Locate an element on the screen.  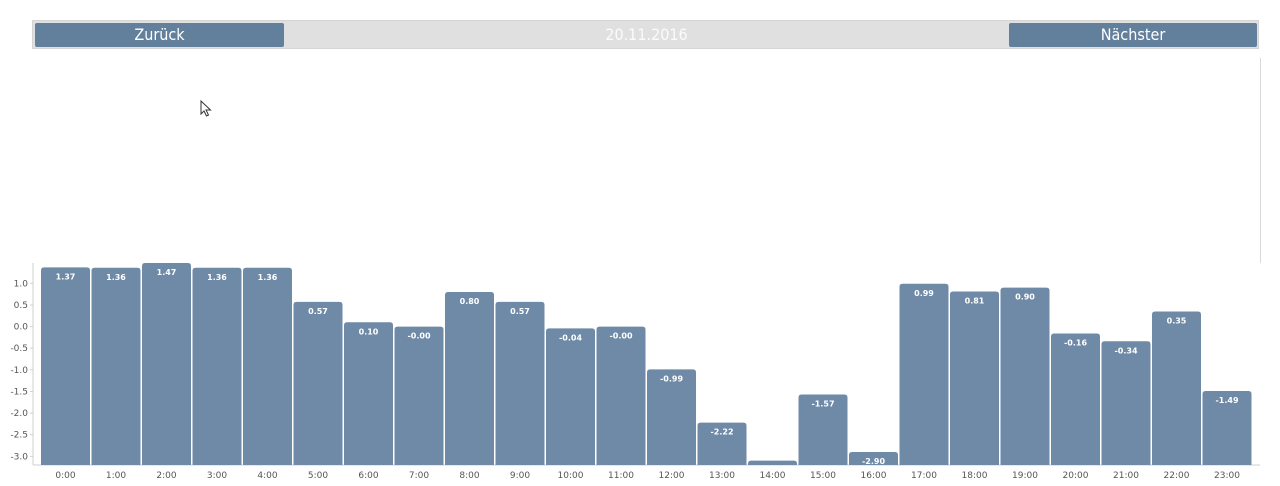
bar-value-label: 0.35 is located at coordinates (1177, 320).